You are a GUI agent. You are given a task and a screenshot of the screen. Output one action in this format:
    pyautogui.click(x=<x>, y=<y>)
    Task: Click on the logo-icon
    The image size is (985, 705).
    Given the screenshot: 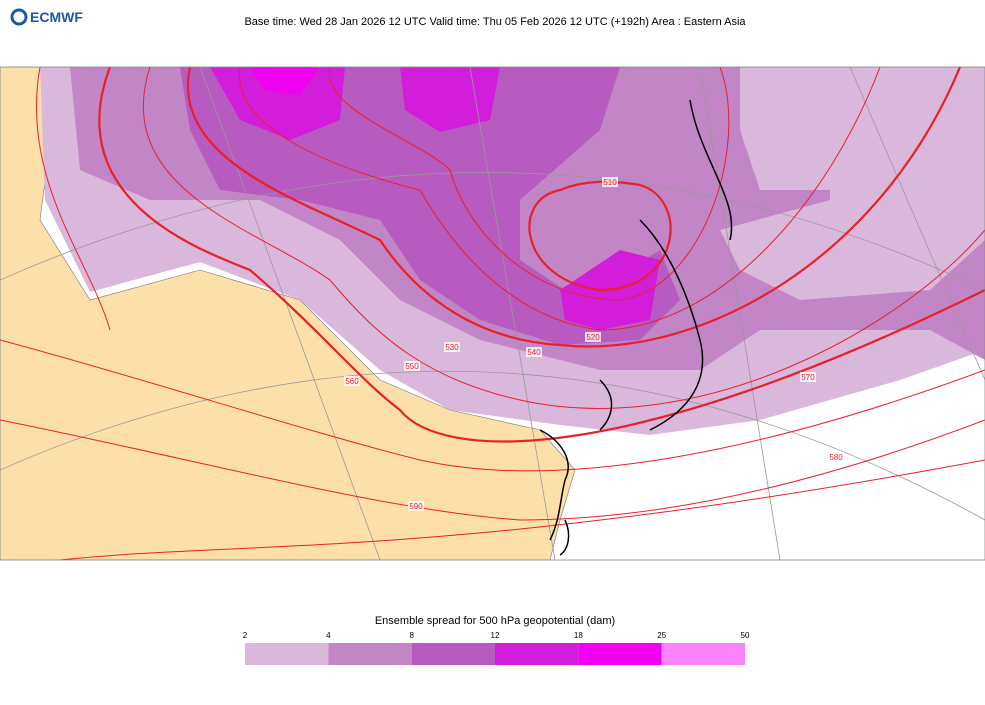 What is the action you would take?
    pyautogui.click(x=19, y=17)
    